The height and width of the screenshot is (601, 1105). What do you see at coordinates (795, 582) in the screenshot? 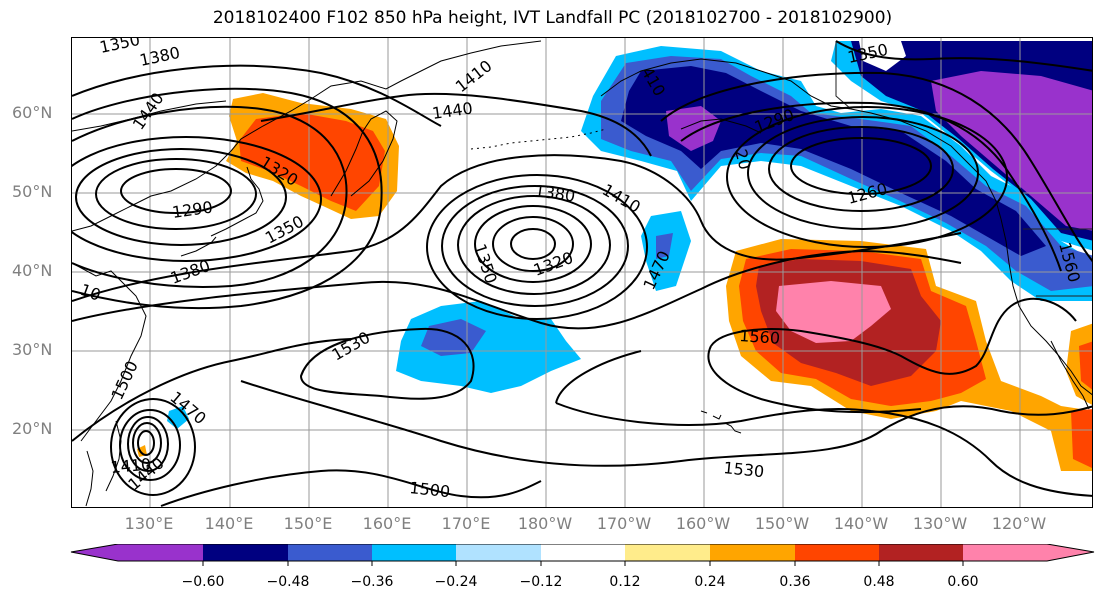
I see `colorbar-tick: 0.36` at bounding box center [795, 582].